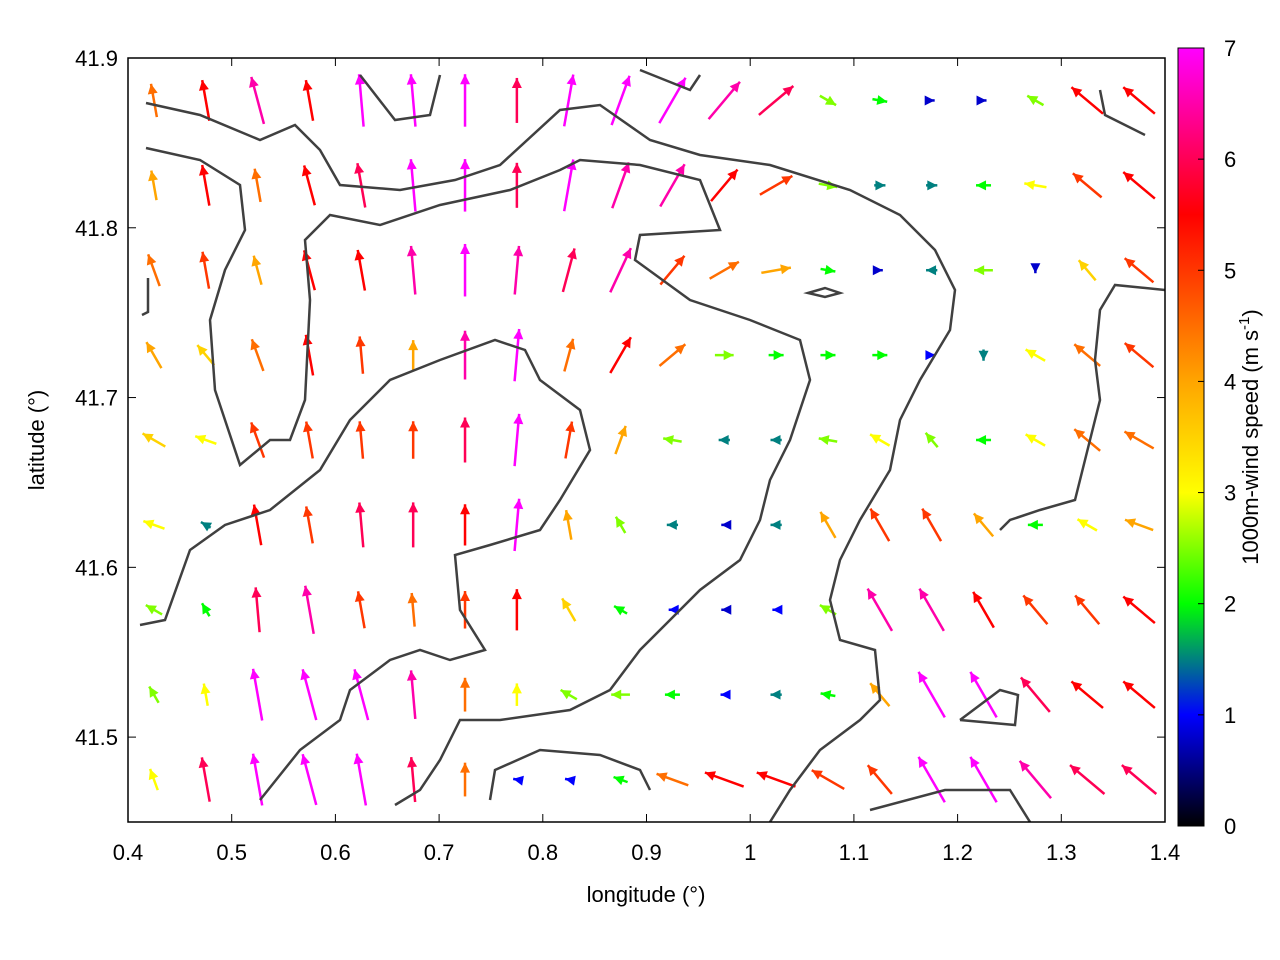 This screenshot has width=1280, height=960. Describe the element at coordinates (1250, 312) in the screenshot. I see `colorbar-label-suffix: )` at that location.